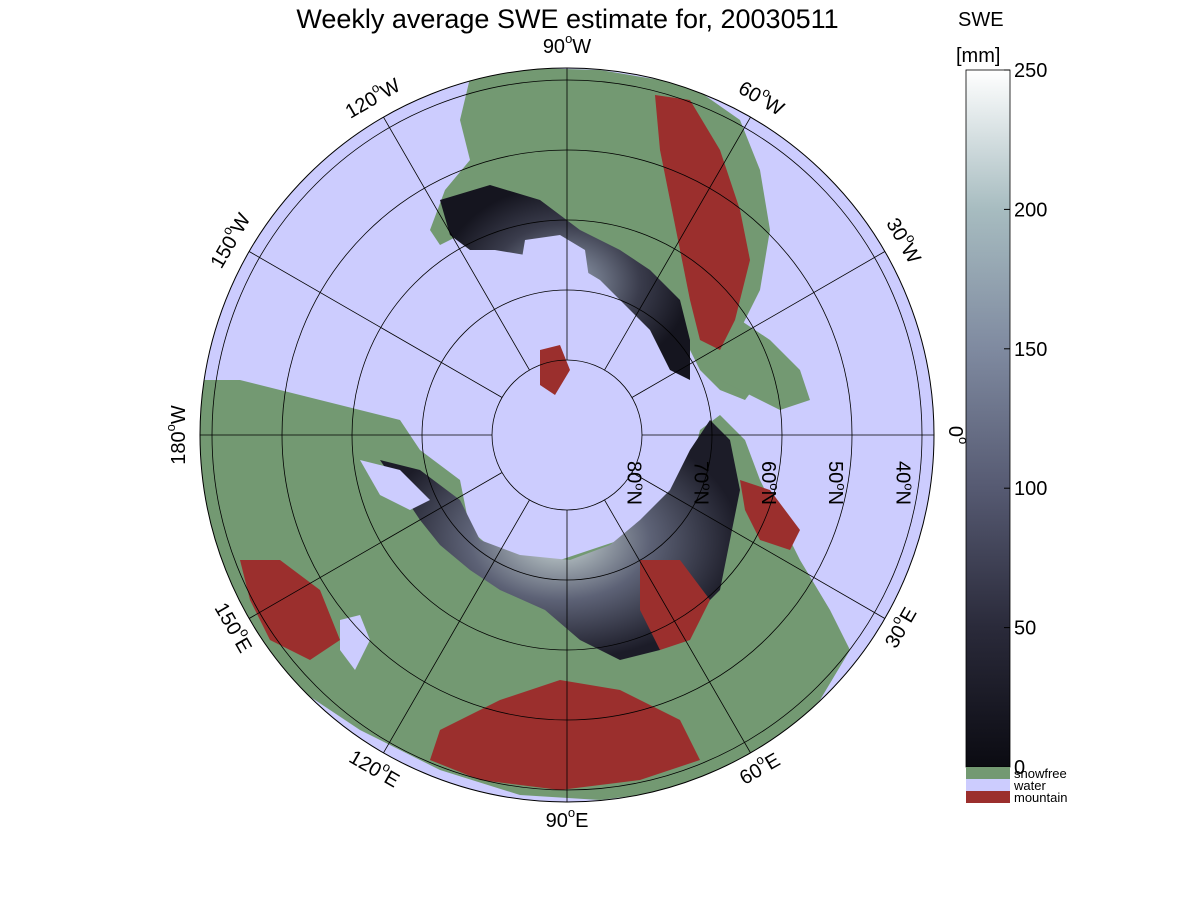 The width and height of the screenshot is (1200, 900). I want to click on water-hudson-bay, so click(555, 267).